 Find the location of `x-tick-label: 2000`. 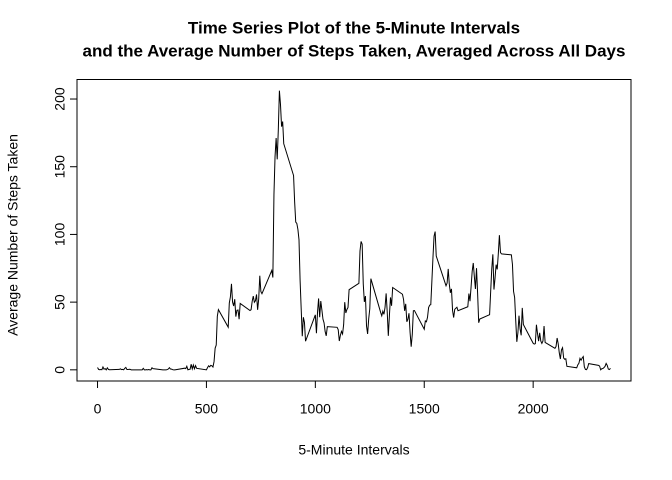

x-tick-label: 2000 is located at coordinates (533, 409).